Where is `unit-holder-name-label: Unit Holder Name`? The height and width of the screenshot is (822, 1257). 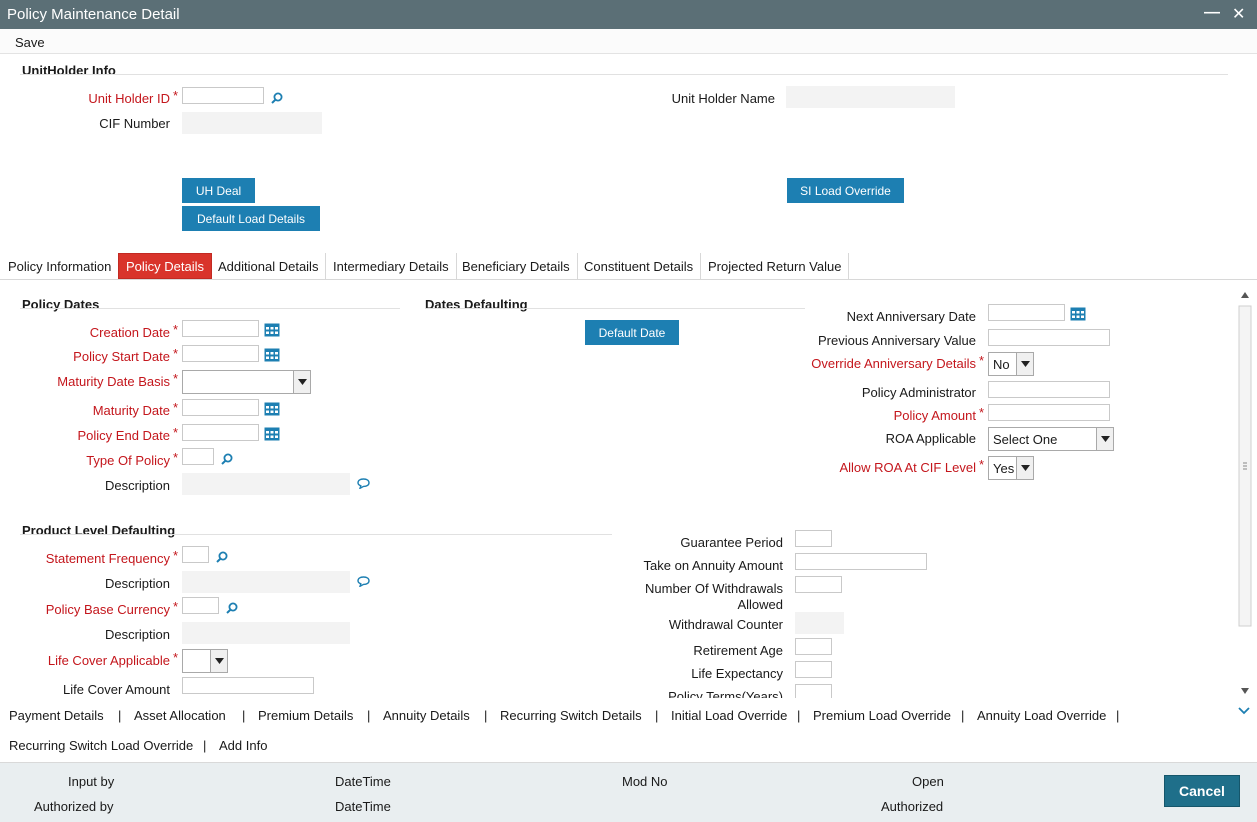 unit-holder-name-label: Unit Holder Name is located at coordinates (723, 98).